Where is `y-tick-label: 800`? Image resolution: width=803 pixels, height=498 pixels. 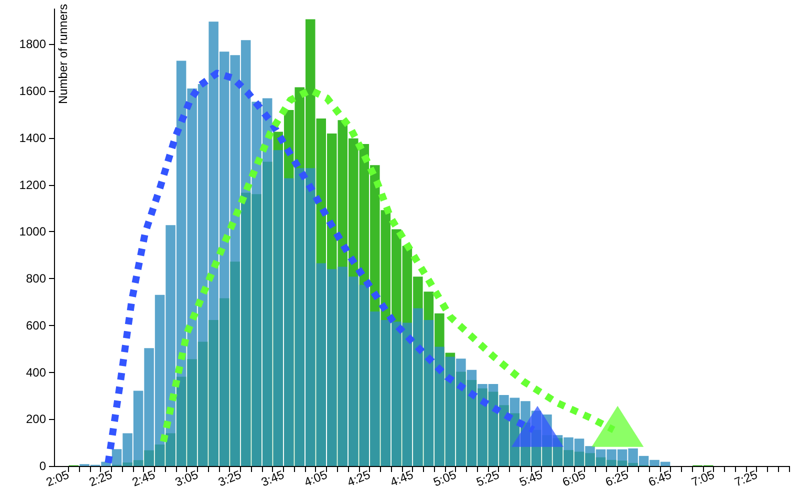
y-tick-label: 800 is located at coordinates (36, 279).